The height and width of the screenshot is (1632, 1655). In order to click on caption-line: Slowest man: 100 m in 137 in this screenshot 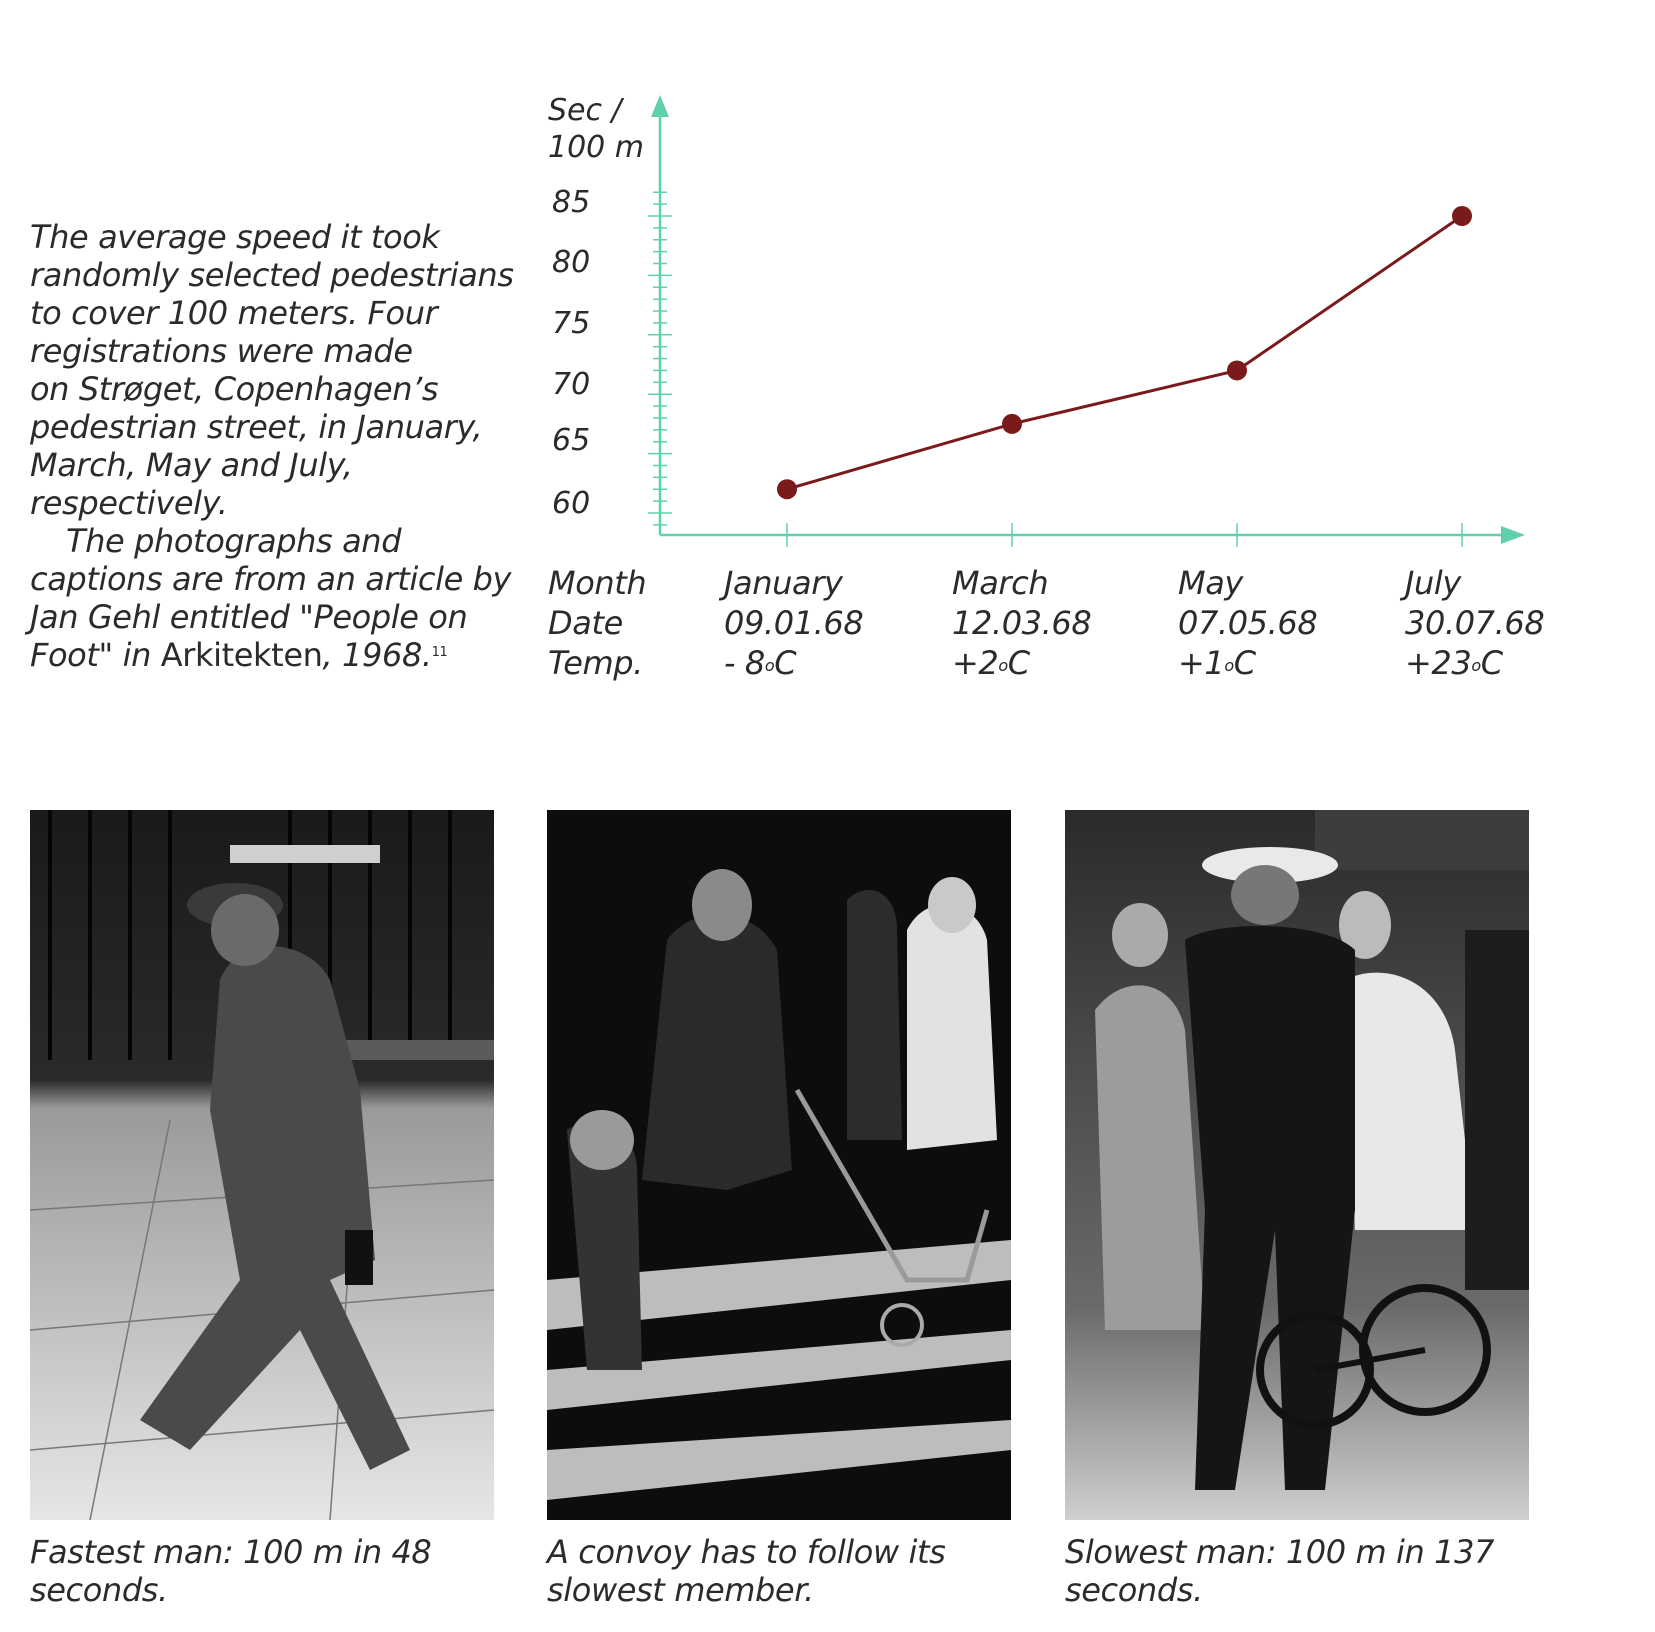, I will do `click(1280, 1552)`.